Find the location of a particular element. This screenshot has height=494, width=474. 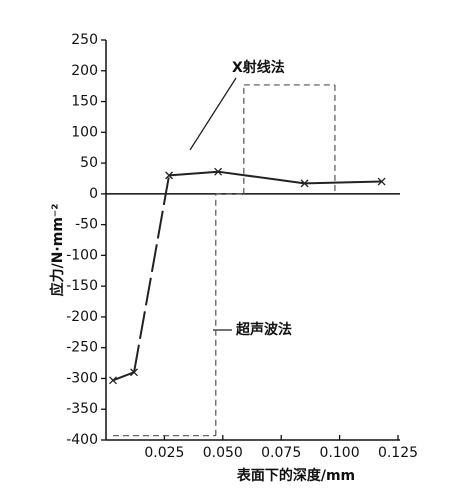

y-axis-label: 应力/N·mm⁻² is located at coordinates (57, 250).